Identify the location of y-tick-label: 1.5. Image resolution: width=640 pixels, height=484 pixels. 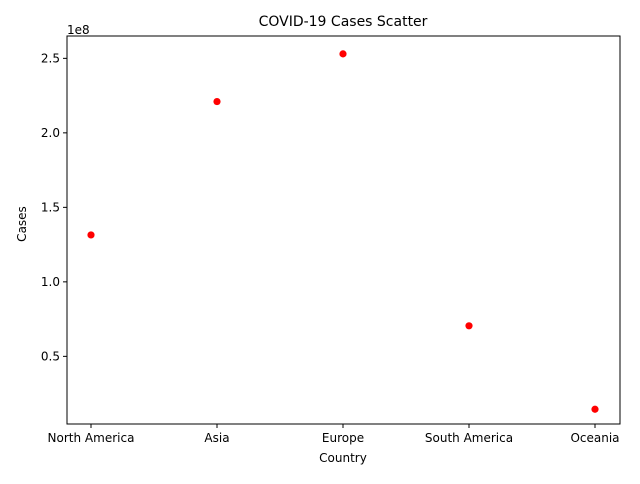
(50, 207).